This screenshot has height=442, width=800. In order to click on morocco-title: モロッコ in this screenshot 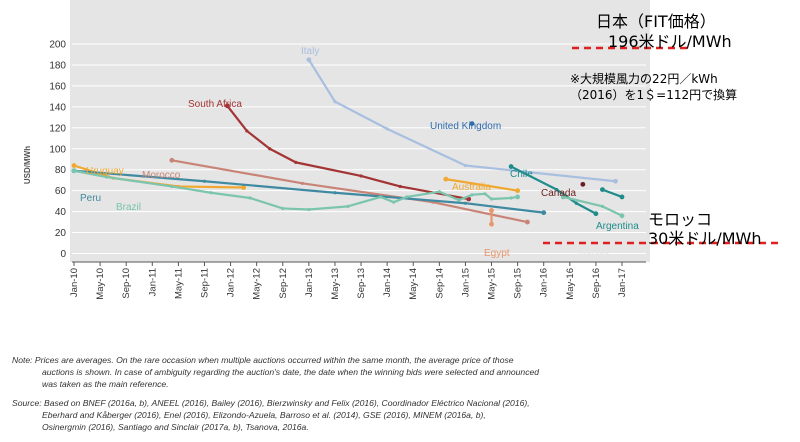, I will do `click(680, 219)`.